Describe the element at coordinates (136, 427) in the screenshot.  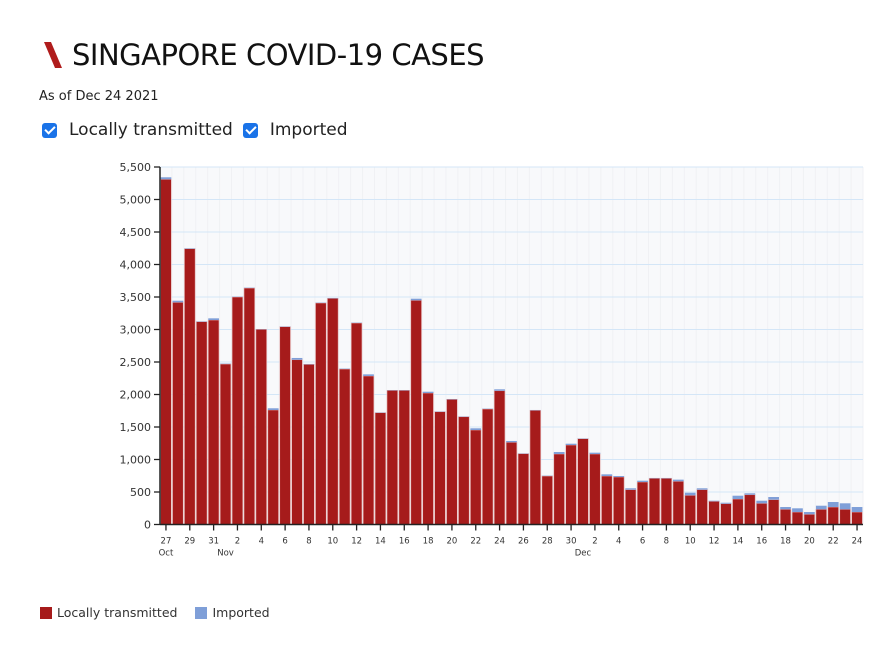
I see `y-tick-label: 1,500` at that location.